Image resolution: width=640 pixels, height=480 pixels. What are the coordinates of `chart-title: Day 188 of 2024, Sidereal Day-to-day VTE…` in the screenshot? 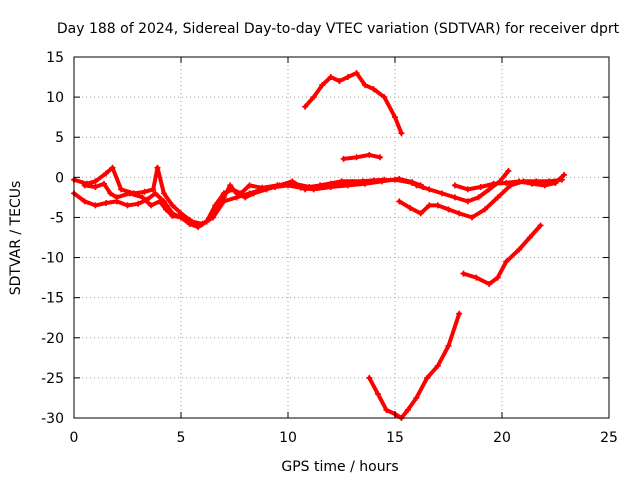 It's located at (338, 29).